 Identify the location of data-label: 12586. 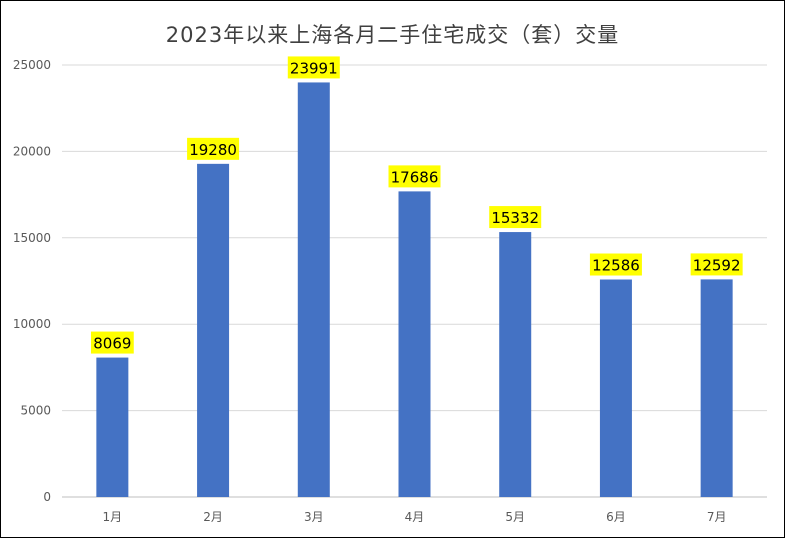
(616, 266).